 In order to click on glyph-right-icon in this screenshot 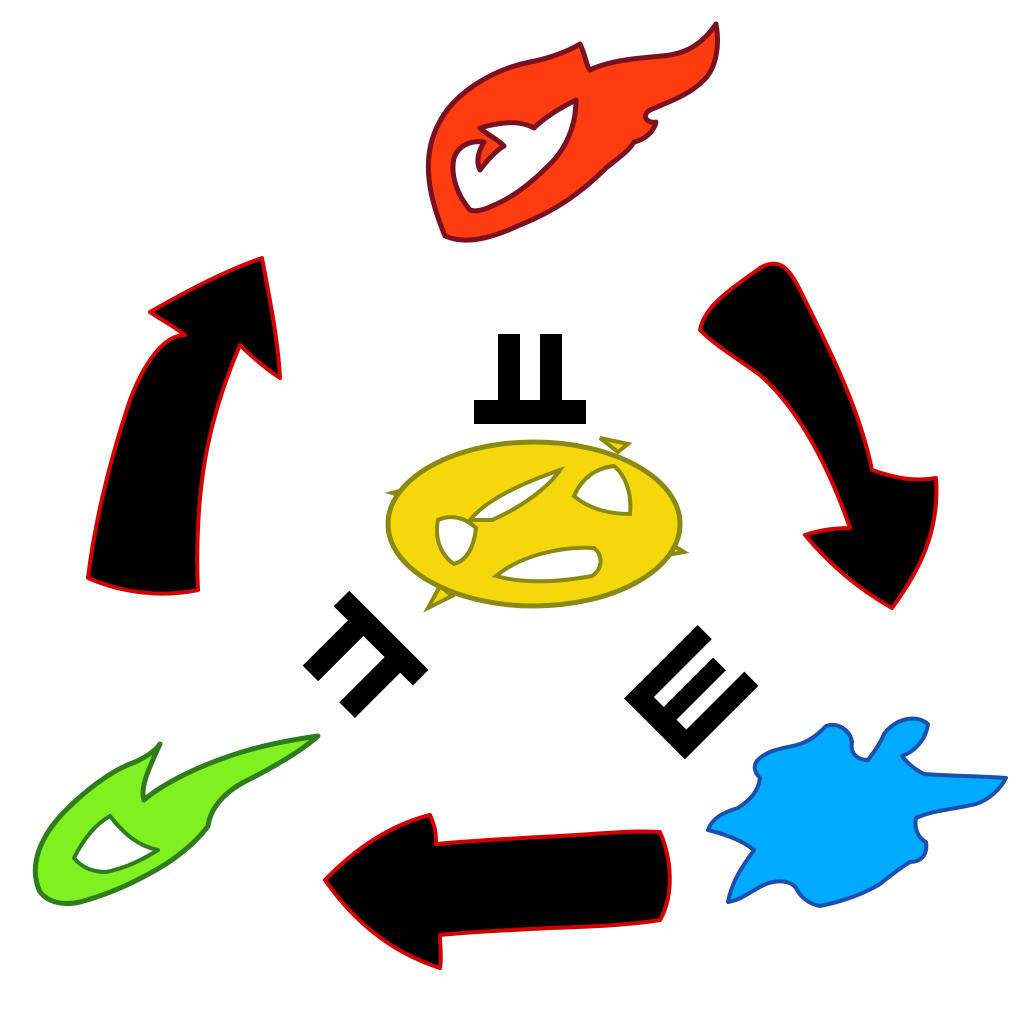, I will do `click(691, 692)`.